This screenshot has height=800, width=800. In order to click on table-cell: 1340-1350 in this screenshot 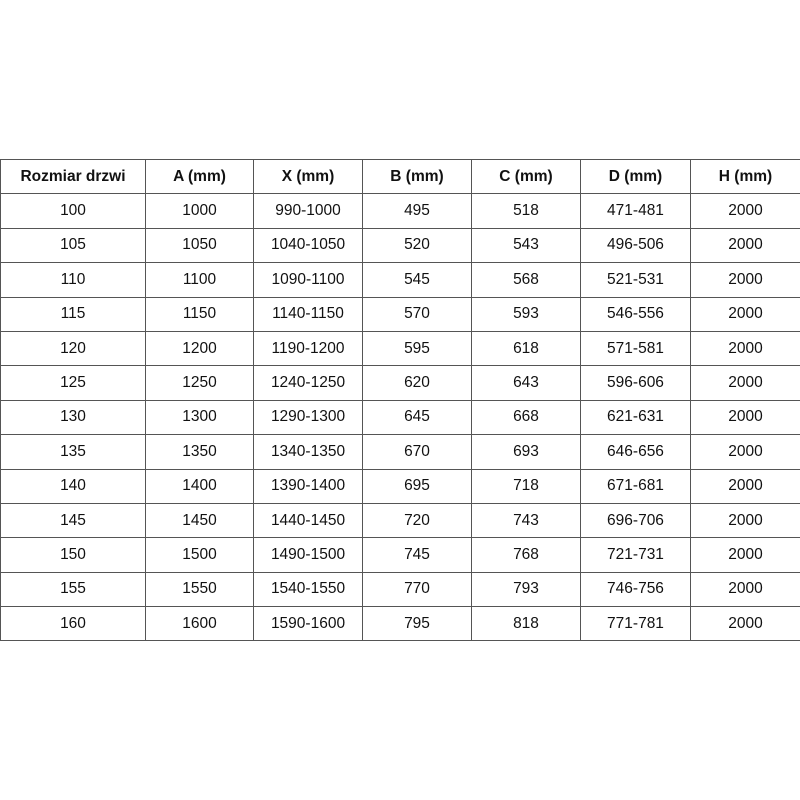, I will do `click(308, 452)`.